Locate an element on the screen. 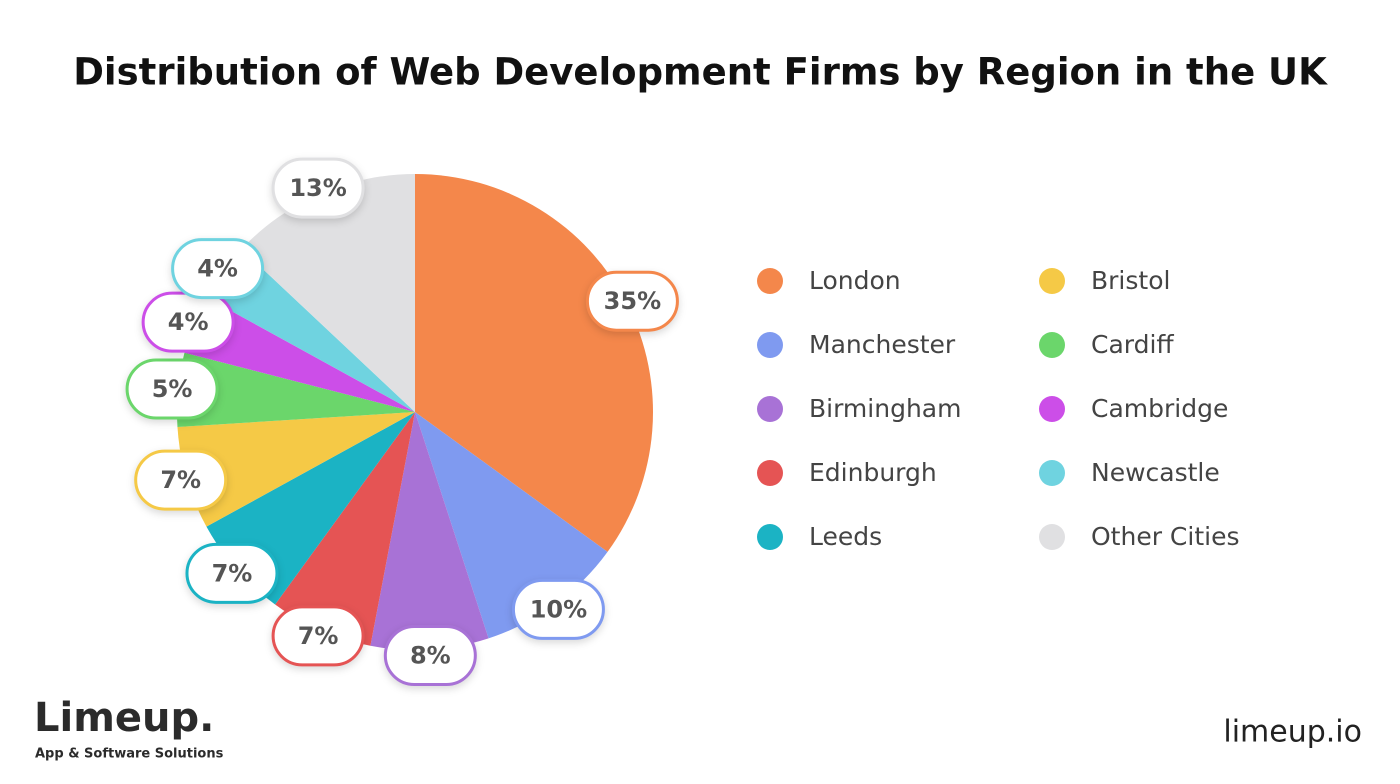  value-label: 10% is located at coordinates (558, 609).